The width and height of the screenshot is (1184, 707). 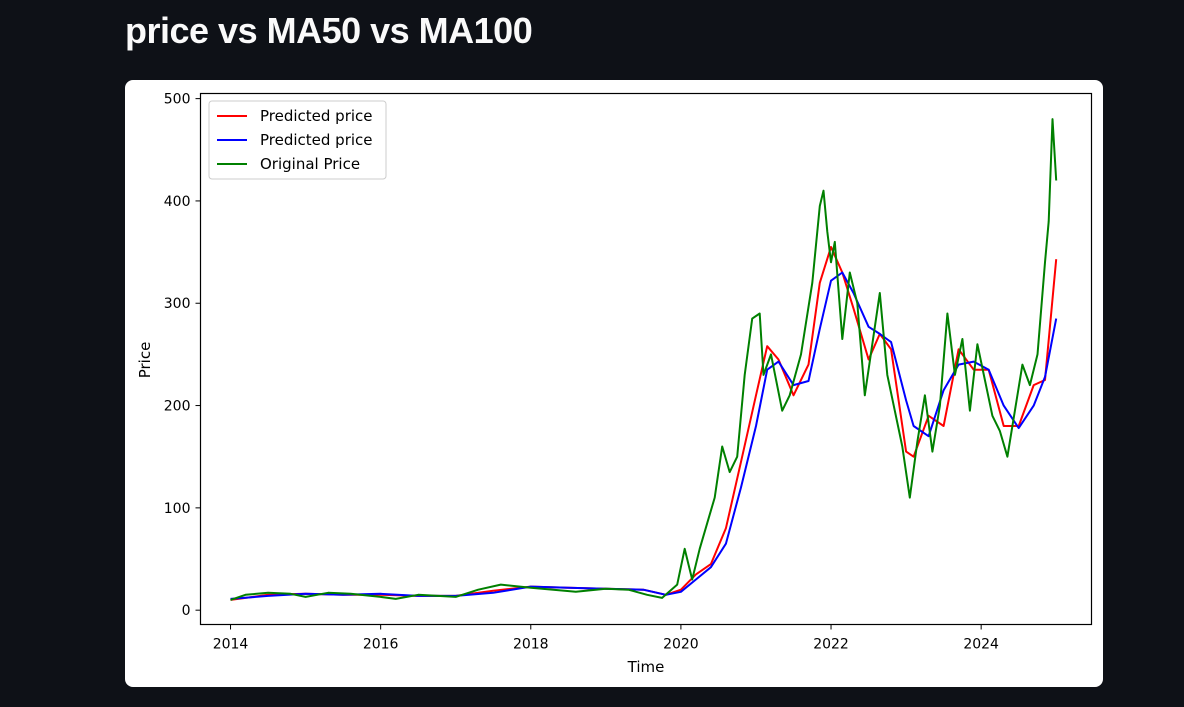 What do you see at coordinates (329, 30) in the screenshot?
I see `page-title: price vs MA50 vs MA100` at bounding box center [329, 30].